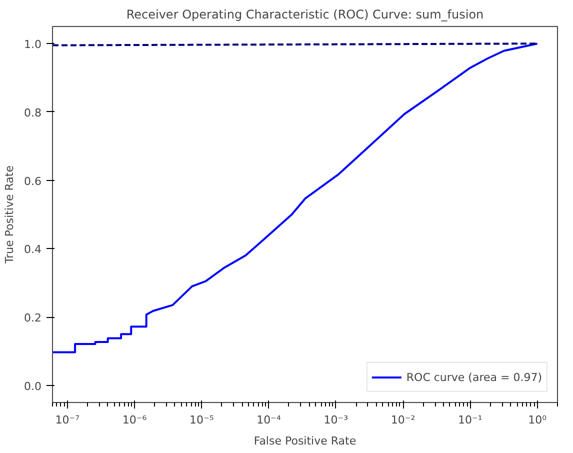 This screenshot has height=453, width=573. Describe the element at coordinates (135, 420) in the screenshot. I see `x-tick-label: 10⁻⁶` at that location.